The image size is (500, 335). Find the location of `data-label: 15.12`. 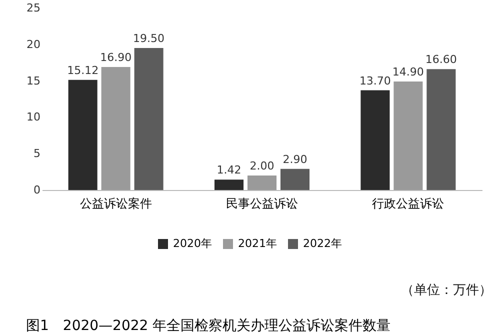

data-label: 15.12 is located at coordinates (83, 70).